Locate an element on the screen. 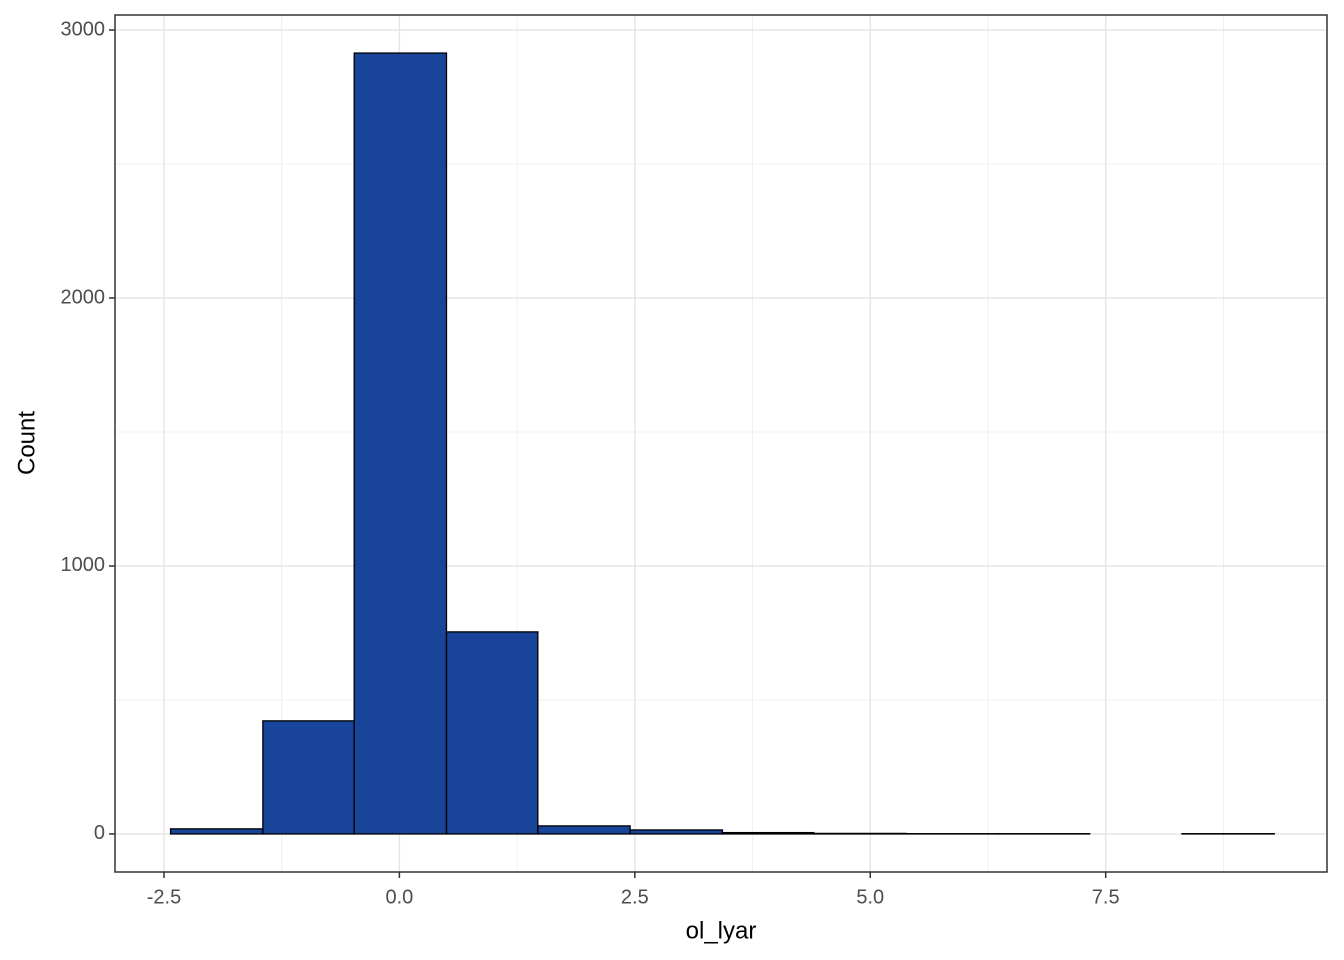 The width and height of the screenshot is (1344, 960). x-tick-label: -2.5 is located at coordinates (164, 897).